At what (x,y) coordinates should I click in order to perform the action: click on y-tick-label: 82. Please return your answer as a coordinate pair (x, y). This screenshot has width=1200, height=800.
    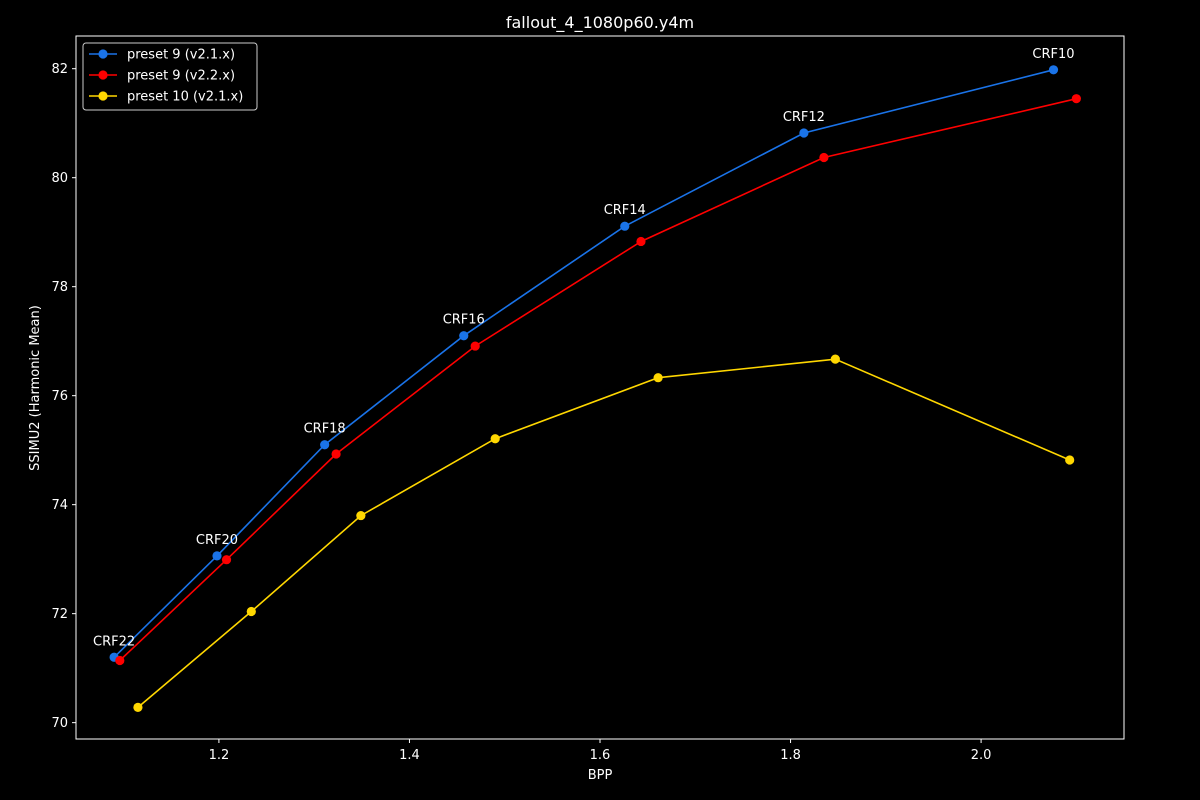
    Looking at the image, I should click on (59, 69).